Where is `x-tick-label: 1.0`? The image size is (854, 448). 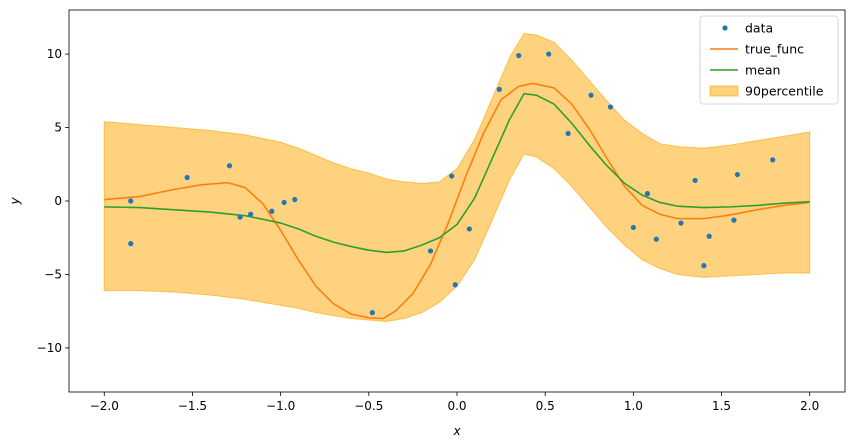
x-tick-label: 1.0 is located at coordinates (633, 406).